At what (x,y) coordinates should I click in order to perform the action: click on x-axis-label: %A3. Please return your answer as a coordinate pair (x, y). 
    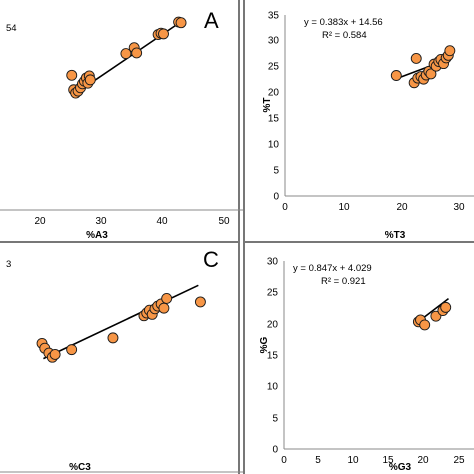
    Looking at the image, I should click on (97, 235).